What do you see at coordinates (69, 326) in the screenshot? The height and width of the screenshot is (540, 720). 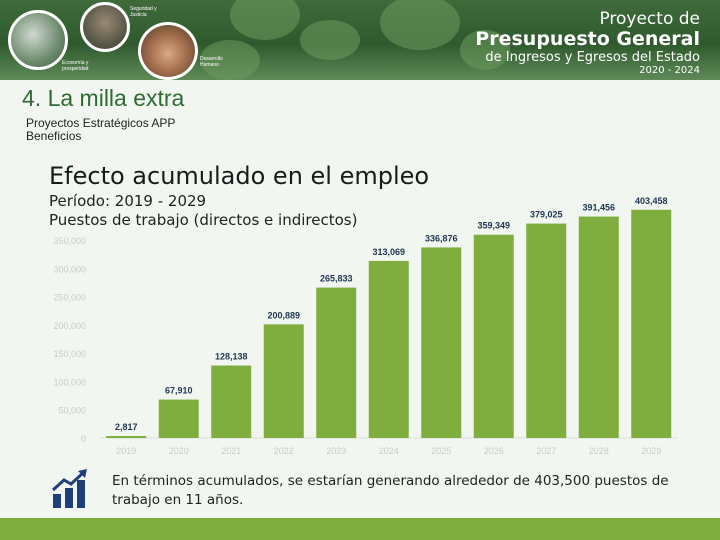 I see `y-tick-label: 200,000` at bounding box center [69, 326].